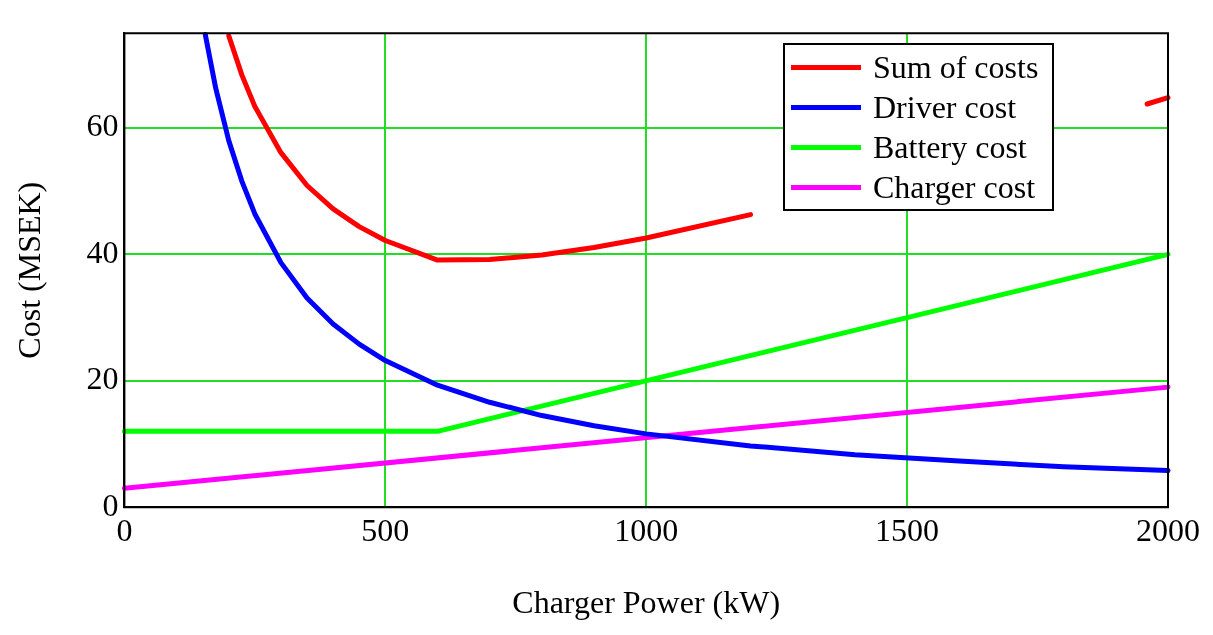 Image resolution: width=1213 pixels, height=635 pixels. Describe the element at coordinates (945, 107) in the screenshot. I see `legend-label: Driver cost` at that location.